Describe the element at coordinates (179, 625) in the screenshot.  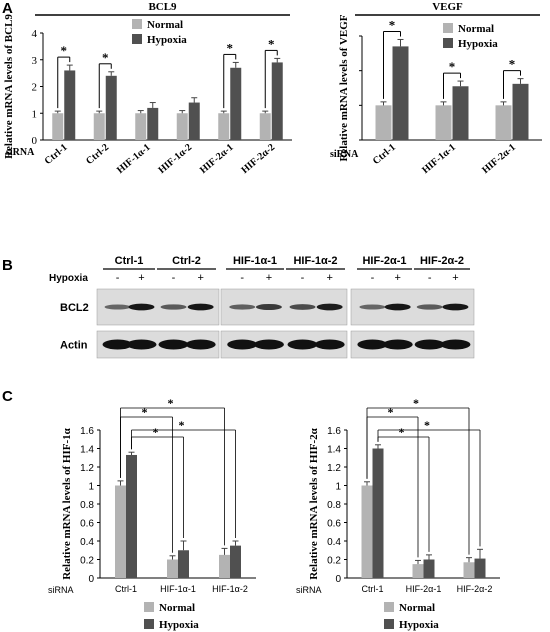
I see `legend-label-hypoxia: Hypoxia` at that location.